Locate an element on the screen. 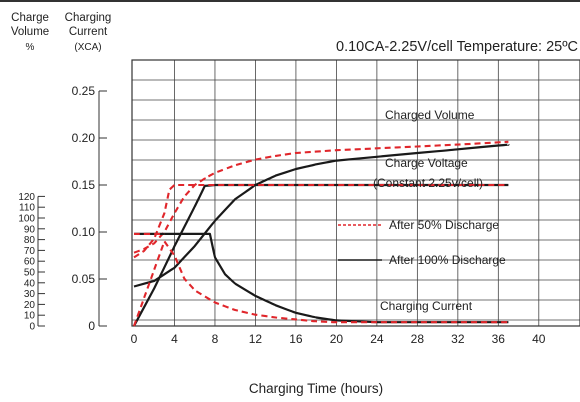 The image size is (580, 402). current-header-line3: (XCA) is located at coordinates (87, 47).